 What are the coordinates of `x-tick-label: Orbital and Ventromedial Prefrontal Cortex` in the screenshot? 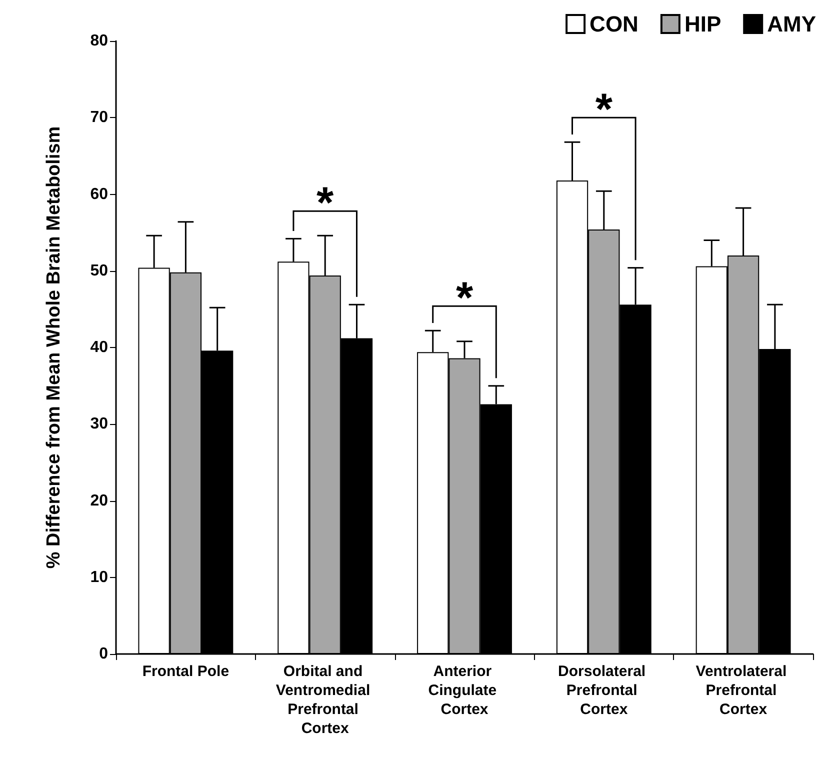 It's located at (325, 700).